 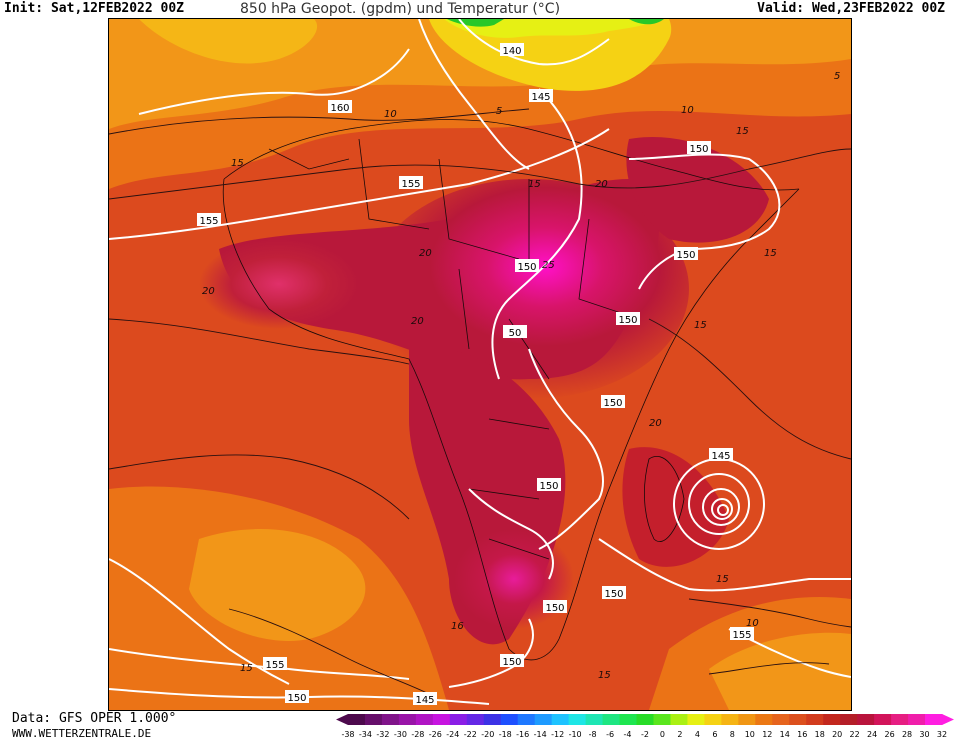 I want to click on cold-area-yellow, so click(x=550, y=55).